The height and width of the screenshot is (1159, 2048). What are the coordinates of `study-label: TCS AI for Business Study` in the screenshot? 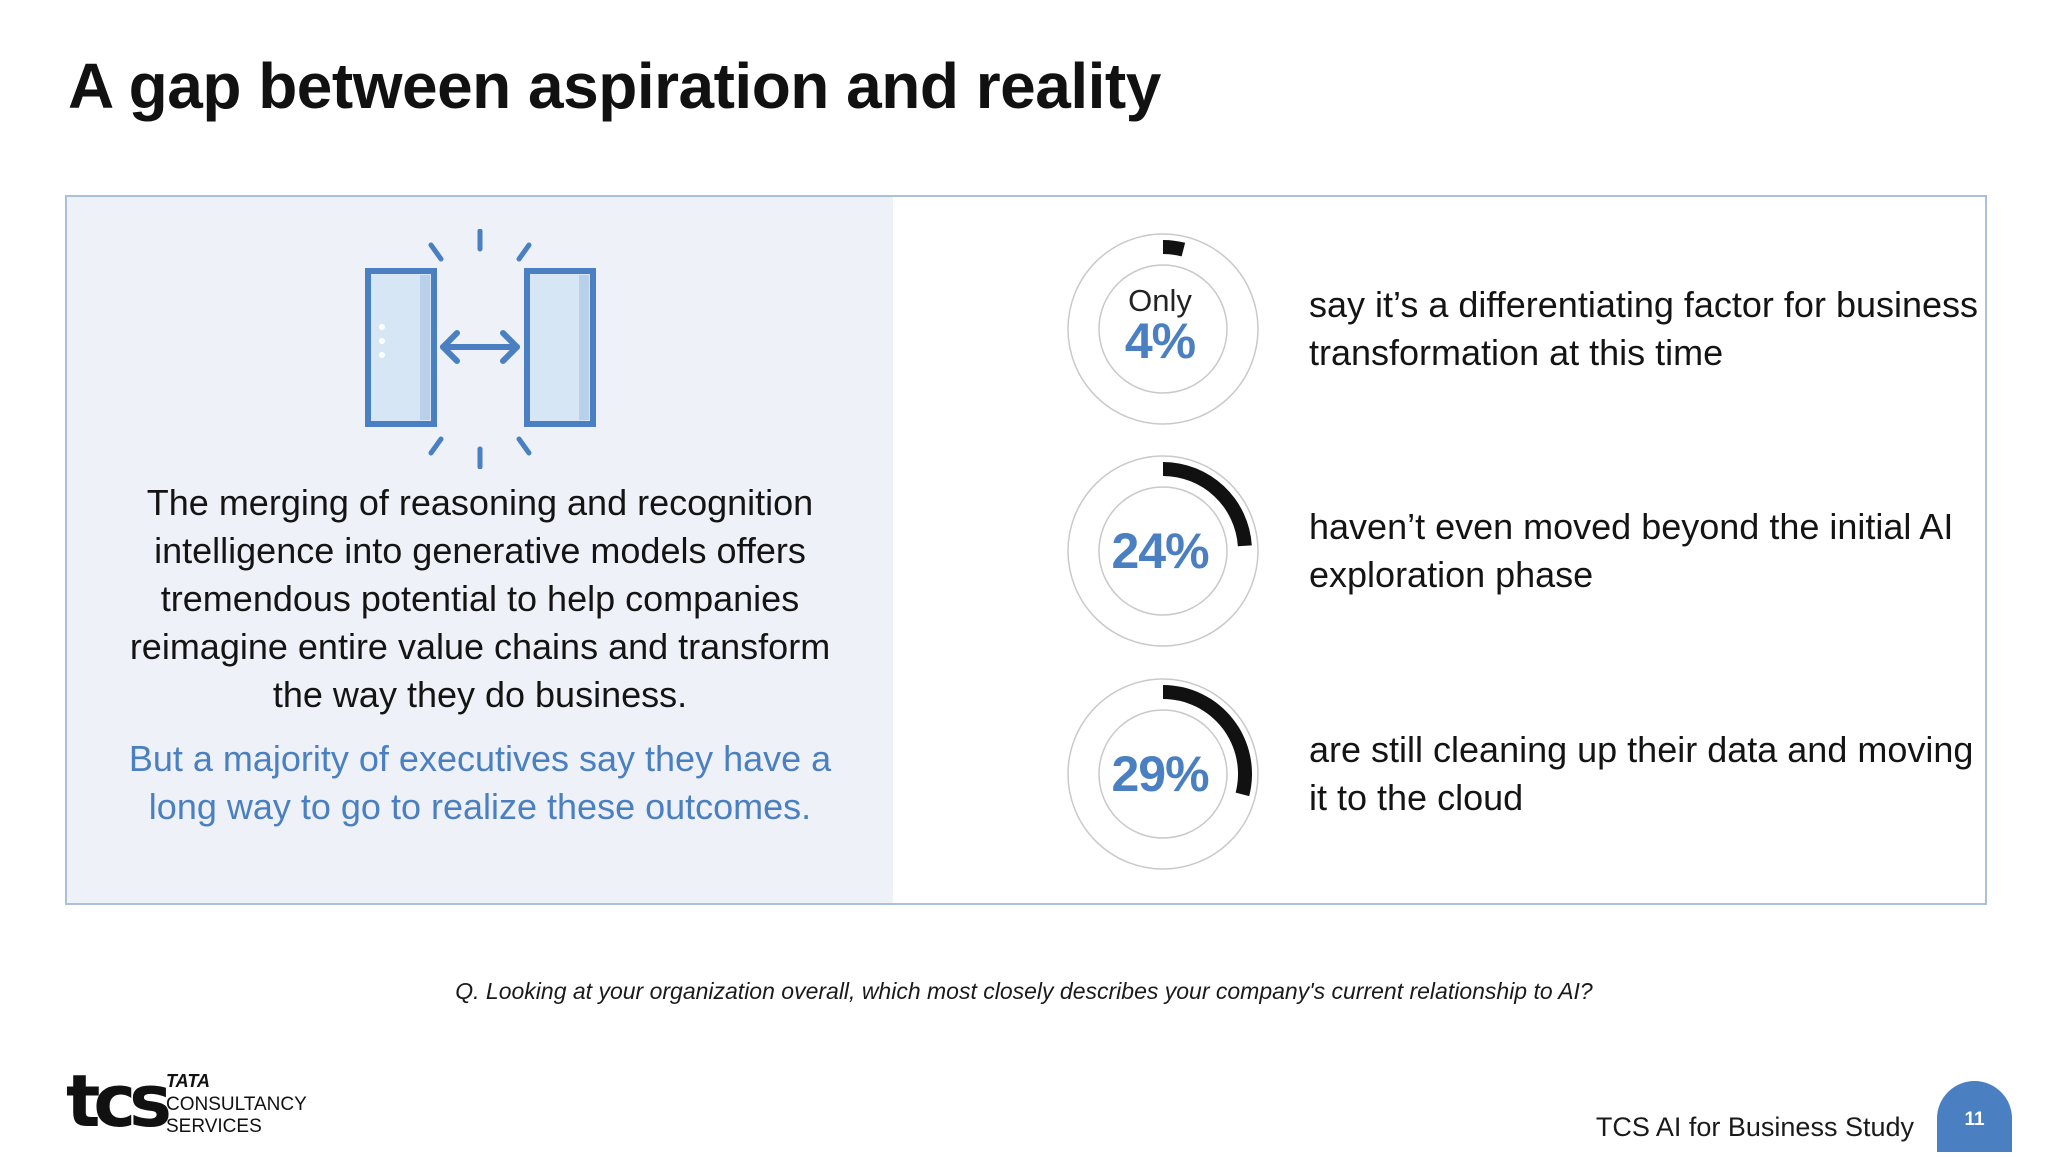 It's located at (1754, 1127).